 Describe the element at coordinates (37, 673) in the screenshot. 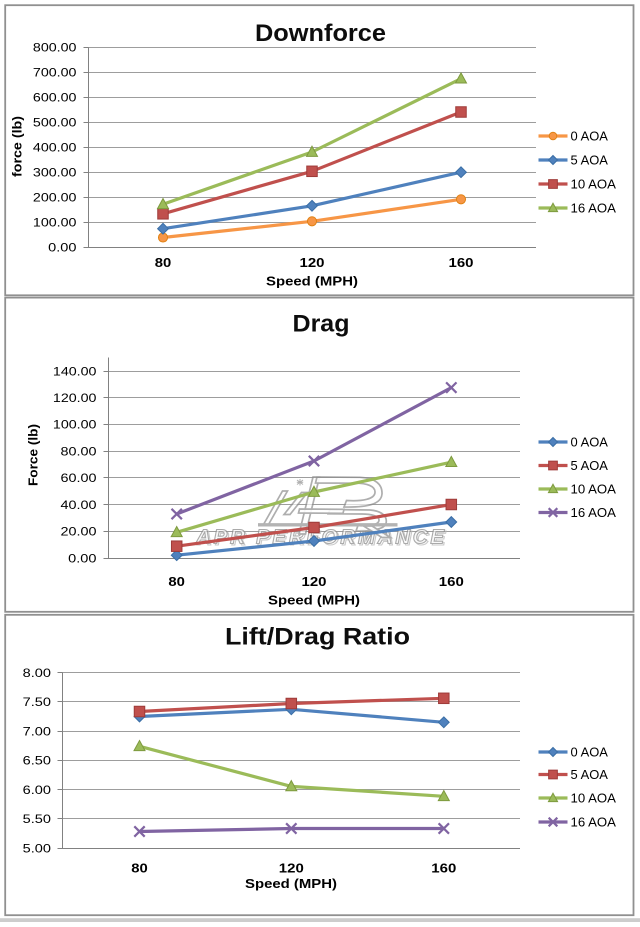

I see `svg-text: 8.00` at that location.